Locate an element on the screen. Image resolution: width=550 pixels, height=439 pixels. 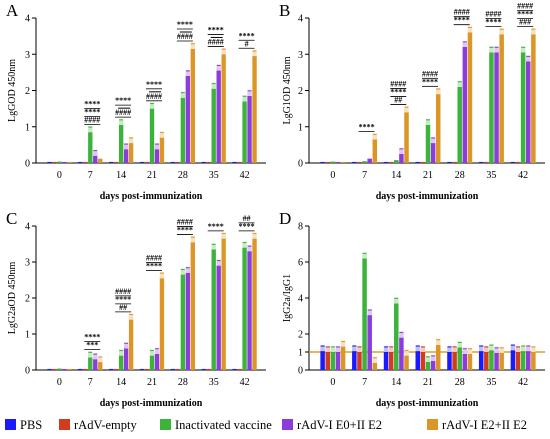
y-tick-label: 3 is located at coordinates (300, 55).